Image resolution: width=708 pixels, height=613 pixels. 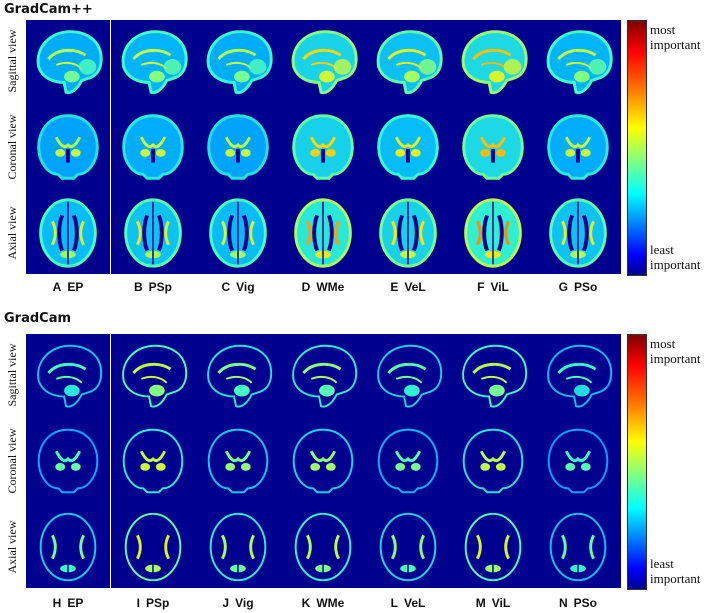 I want to click on brain-map-i-coronal, so click(x=153, y=461).